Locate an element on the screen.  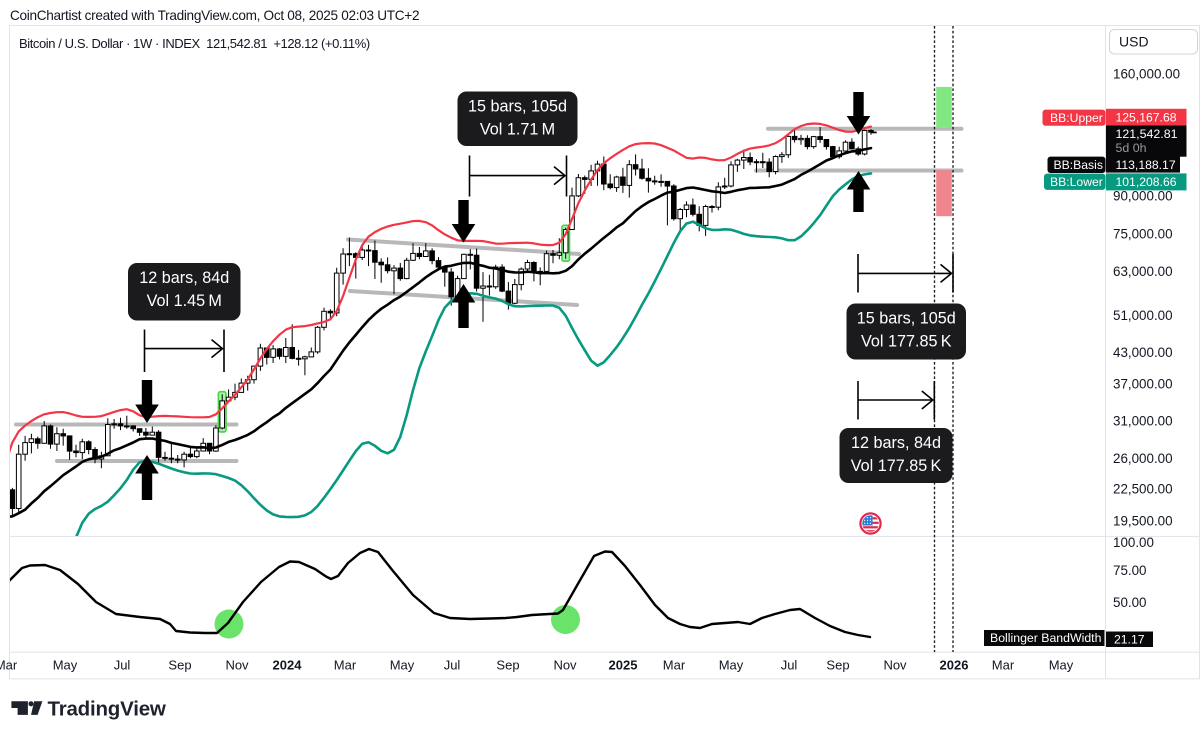
svg-text: 121,542.81 is located at coordinates (1147, 134).